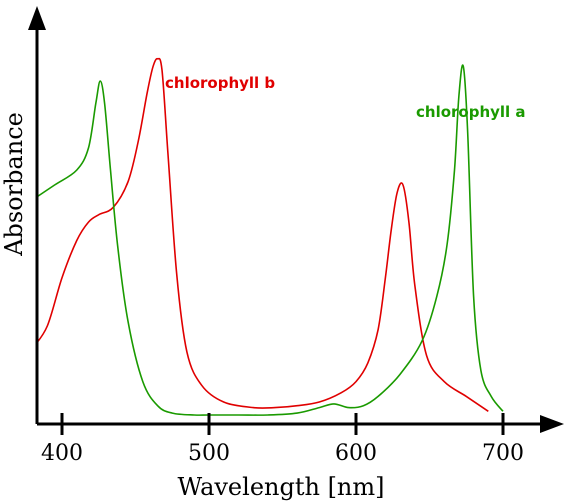 This screenshot has height=504, width=568. I want to click on x-axis-arrow, so click(552, 424).